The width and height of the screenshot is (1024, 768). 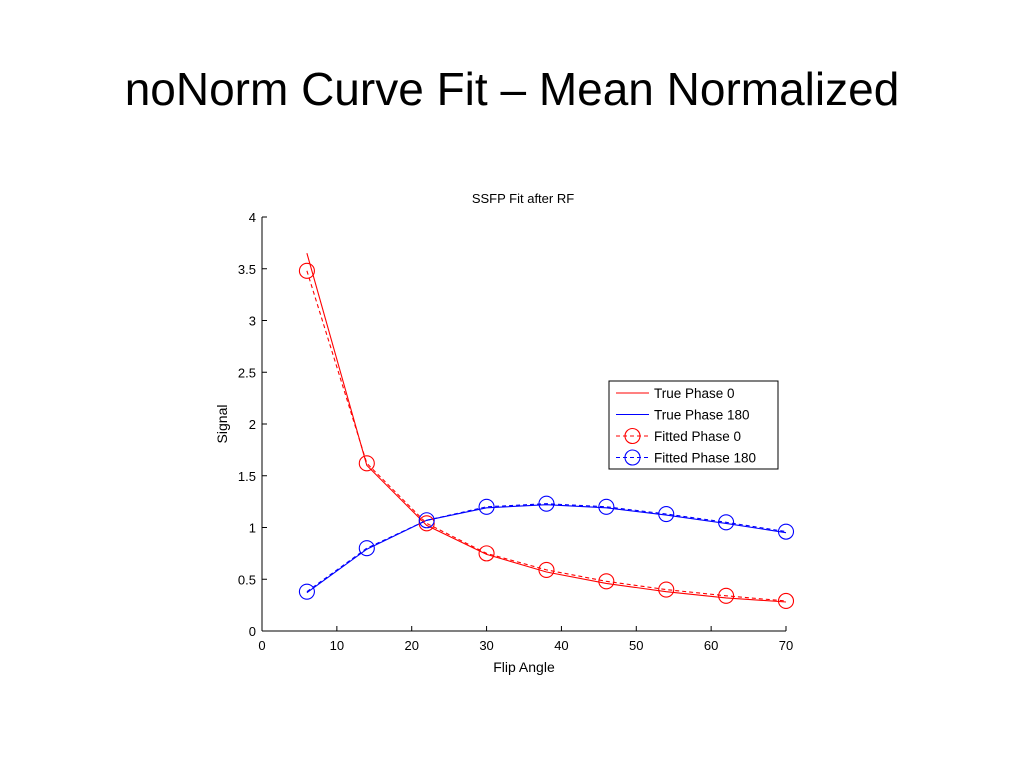 What do you see at coordinates (486, 645) in the screenshot?
I see `x-tick-label: 30` at bounding box center [486, 645].